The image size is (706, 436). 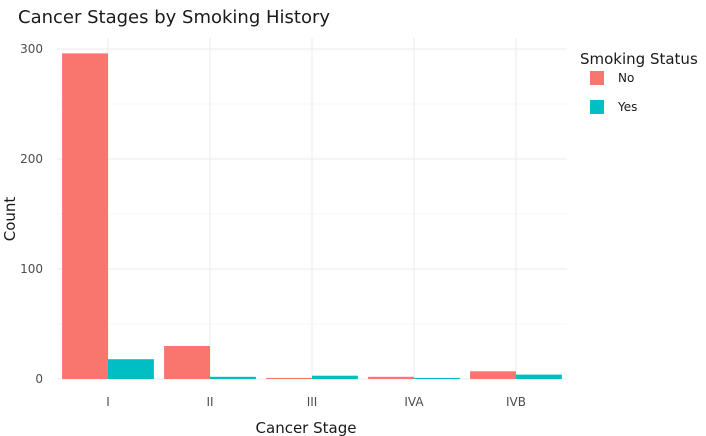 What do you see at coordinates (209, 402) in the screenshot?
I see `x-tick-label: II` at bounding box center [209, 402].